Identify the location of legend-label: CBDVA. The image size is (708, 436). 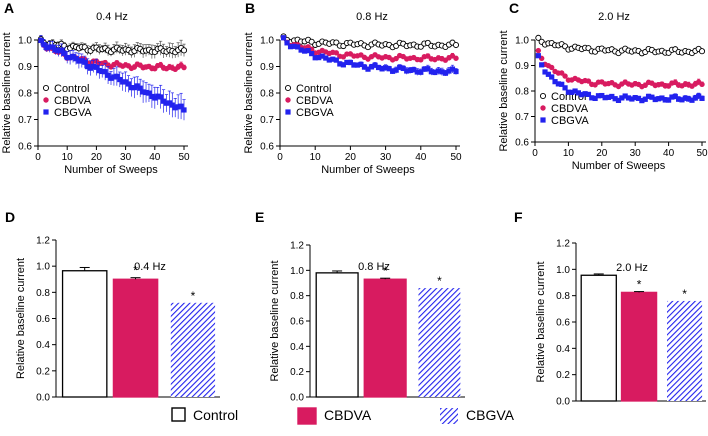
(73, 101).